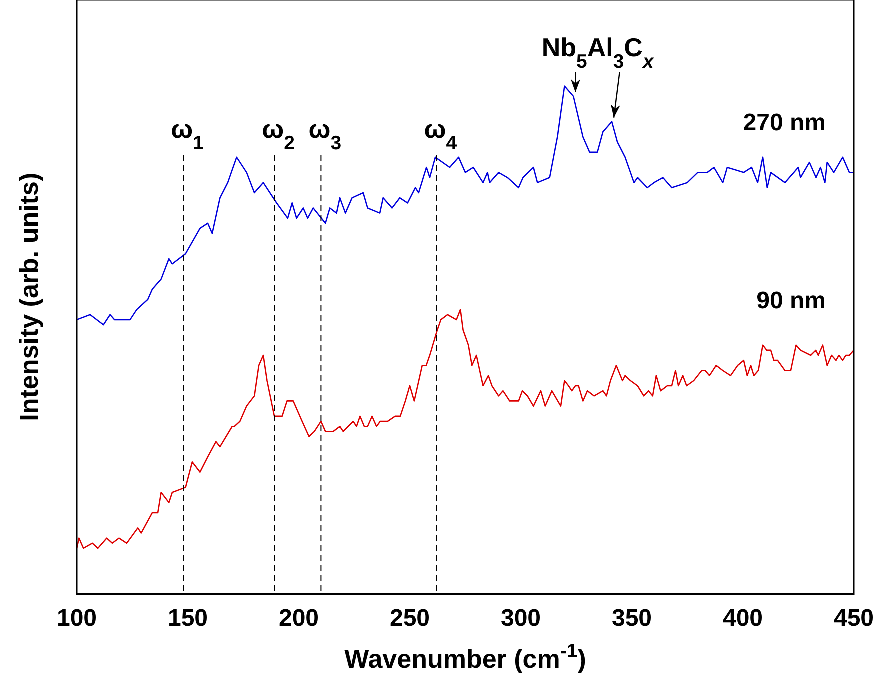 The height and width of the screenshot is (675, 884). I want to click on x-tick-label: 450, so click(854, 618).